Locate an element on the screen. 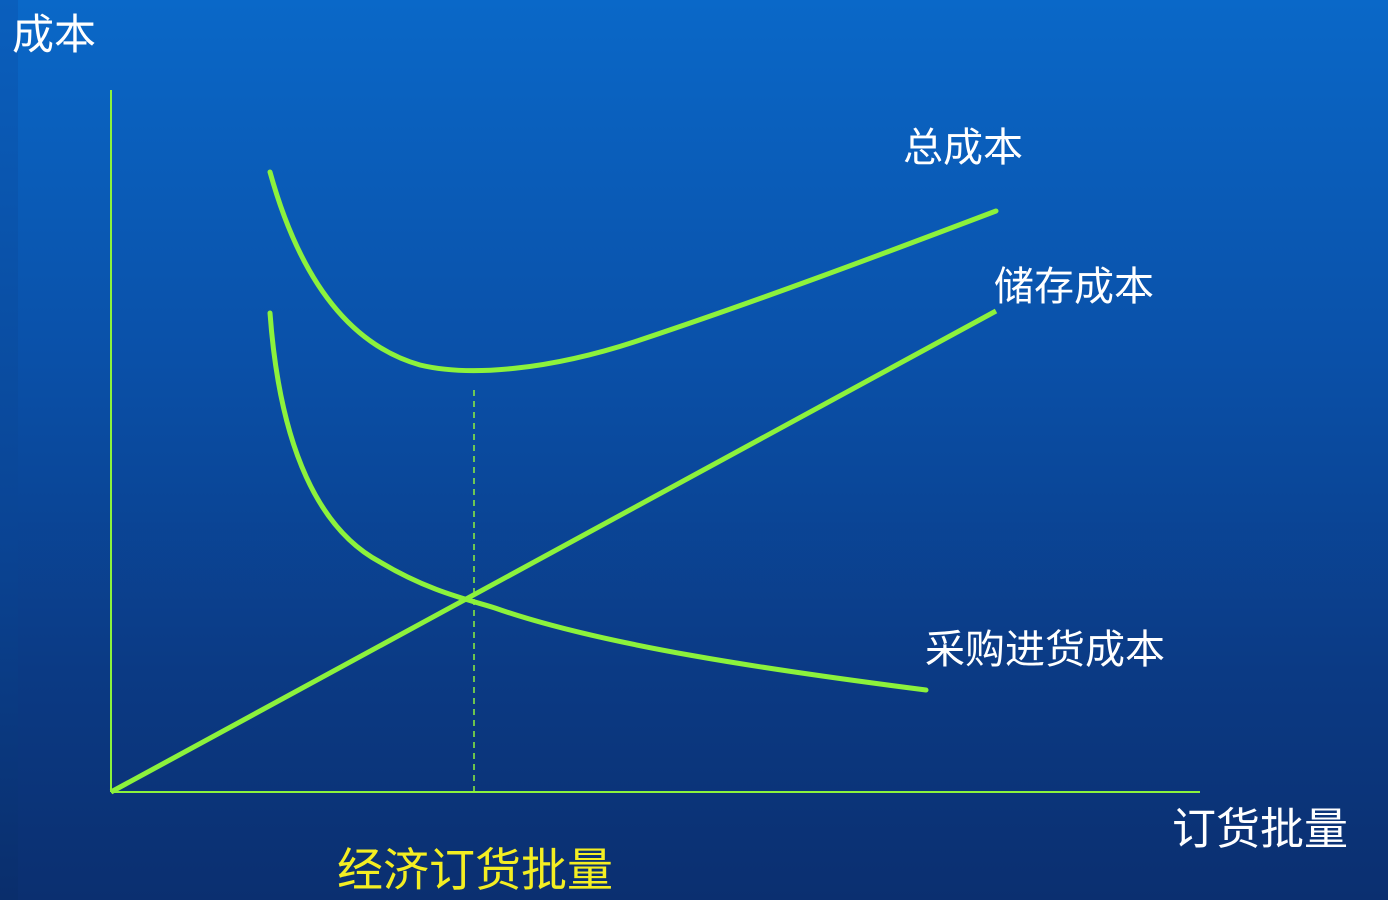 This screenshot has height=900, width=1388. storage-cost-label: 储存成本 is located at coordinates (1074, 287).